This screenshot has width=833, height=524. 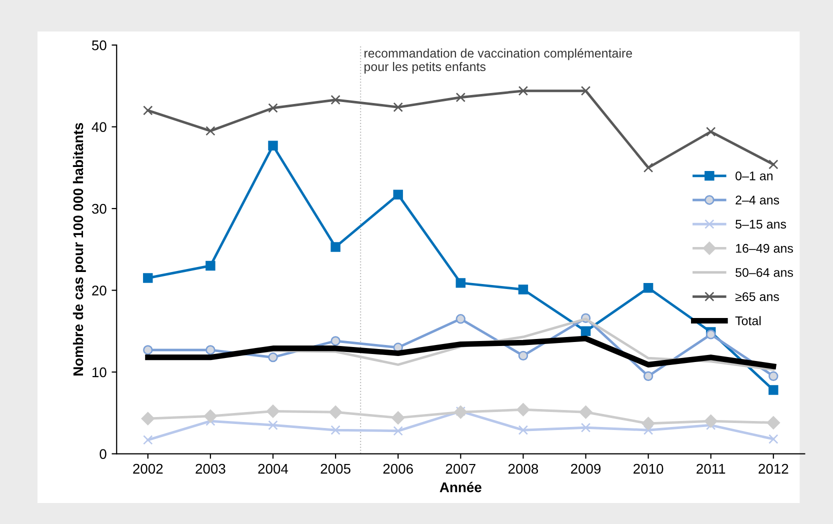 What do you see at coordinates (754, 175) in the screenshot?
I see `legend-label: 0–1 an` at bounding box center [754, 175].